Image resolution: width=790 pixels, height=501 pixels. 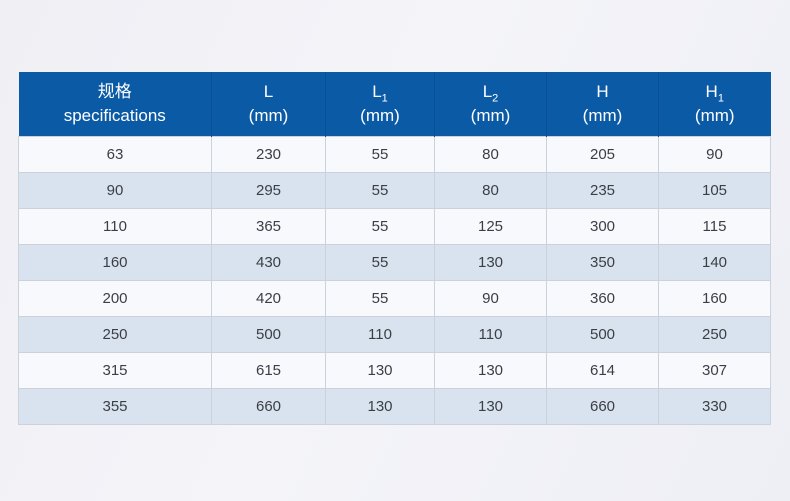 I want to click on cell-specification: 200, so click(x=115, y=298).